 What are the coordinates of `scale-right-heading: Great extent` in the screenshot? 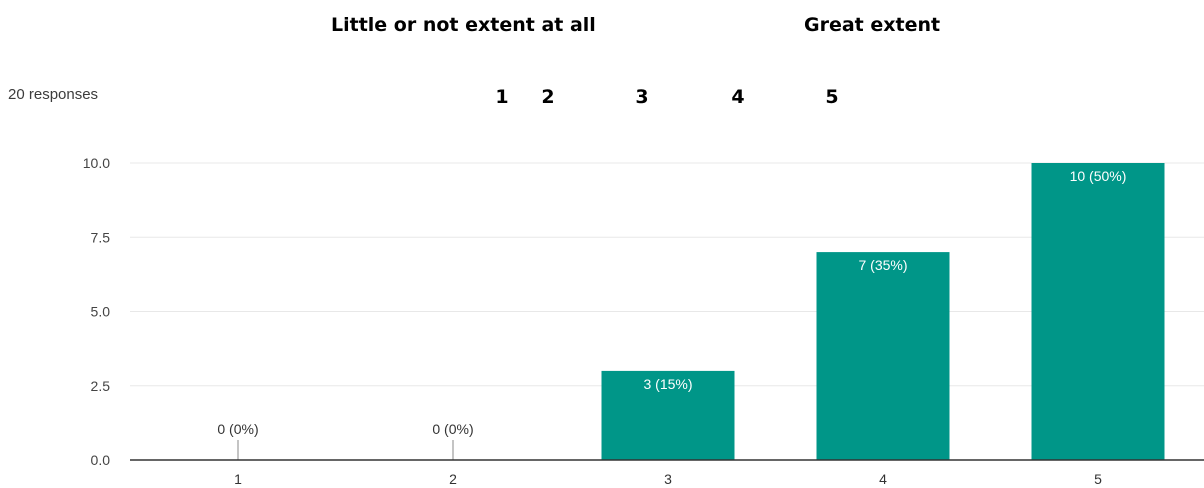 It's located at (872, 25).